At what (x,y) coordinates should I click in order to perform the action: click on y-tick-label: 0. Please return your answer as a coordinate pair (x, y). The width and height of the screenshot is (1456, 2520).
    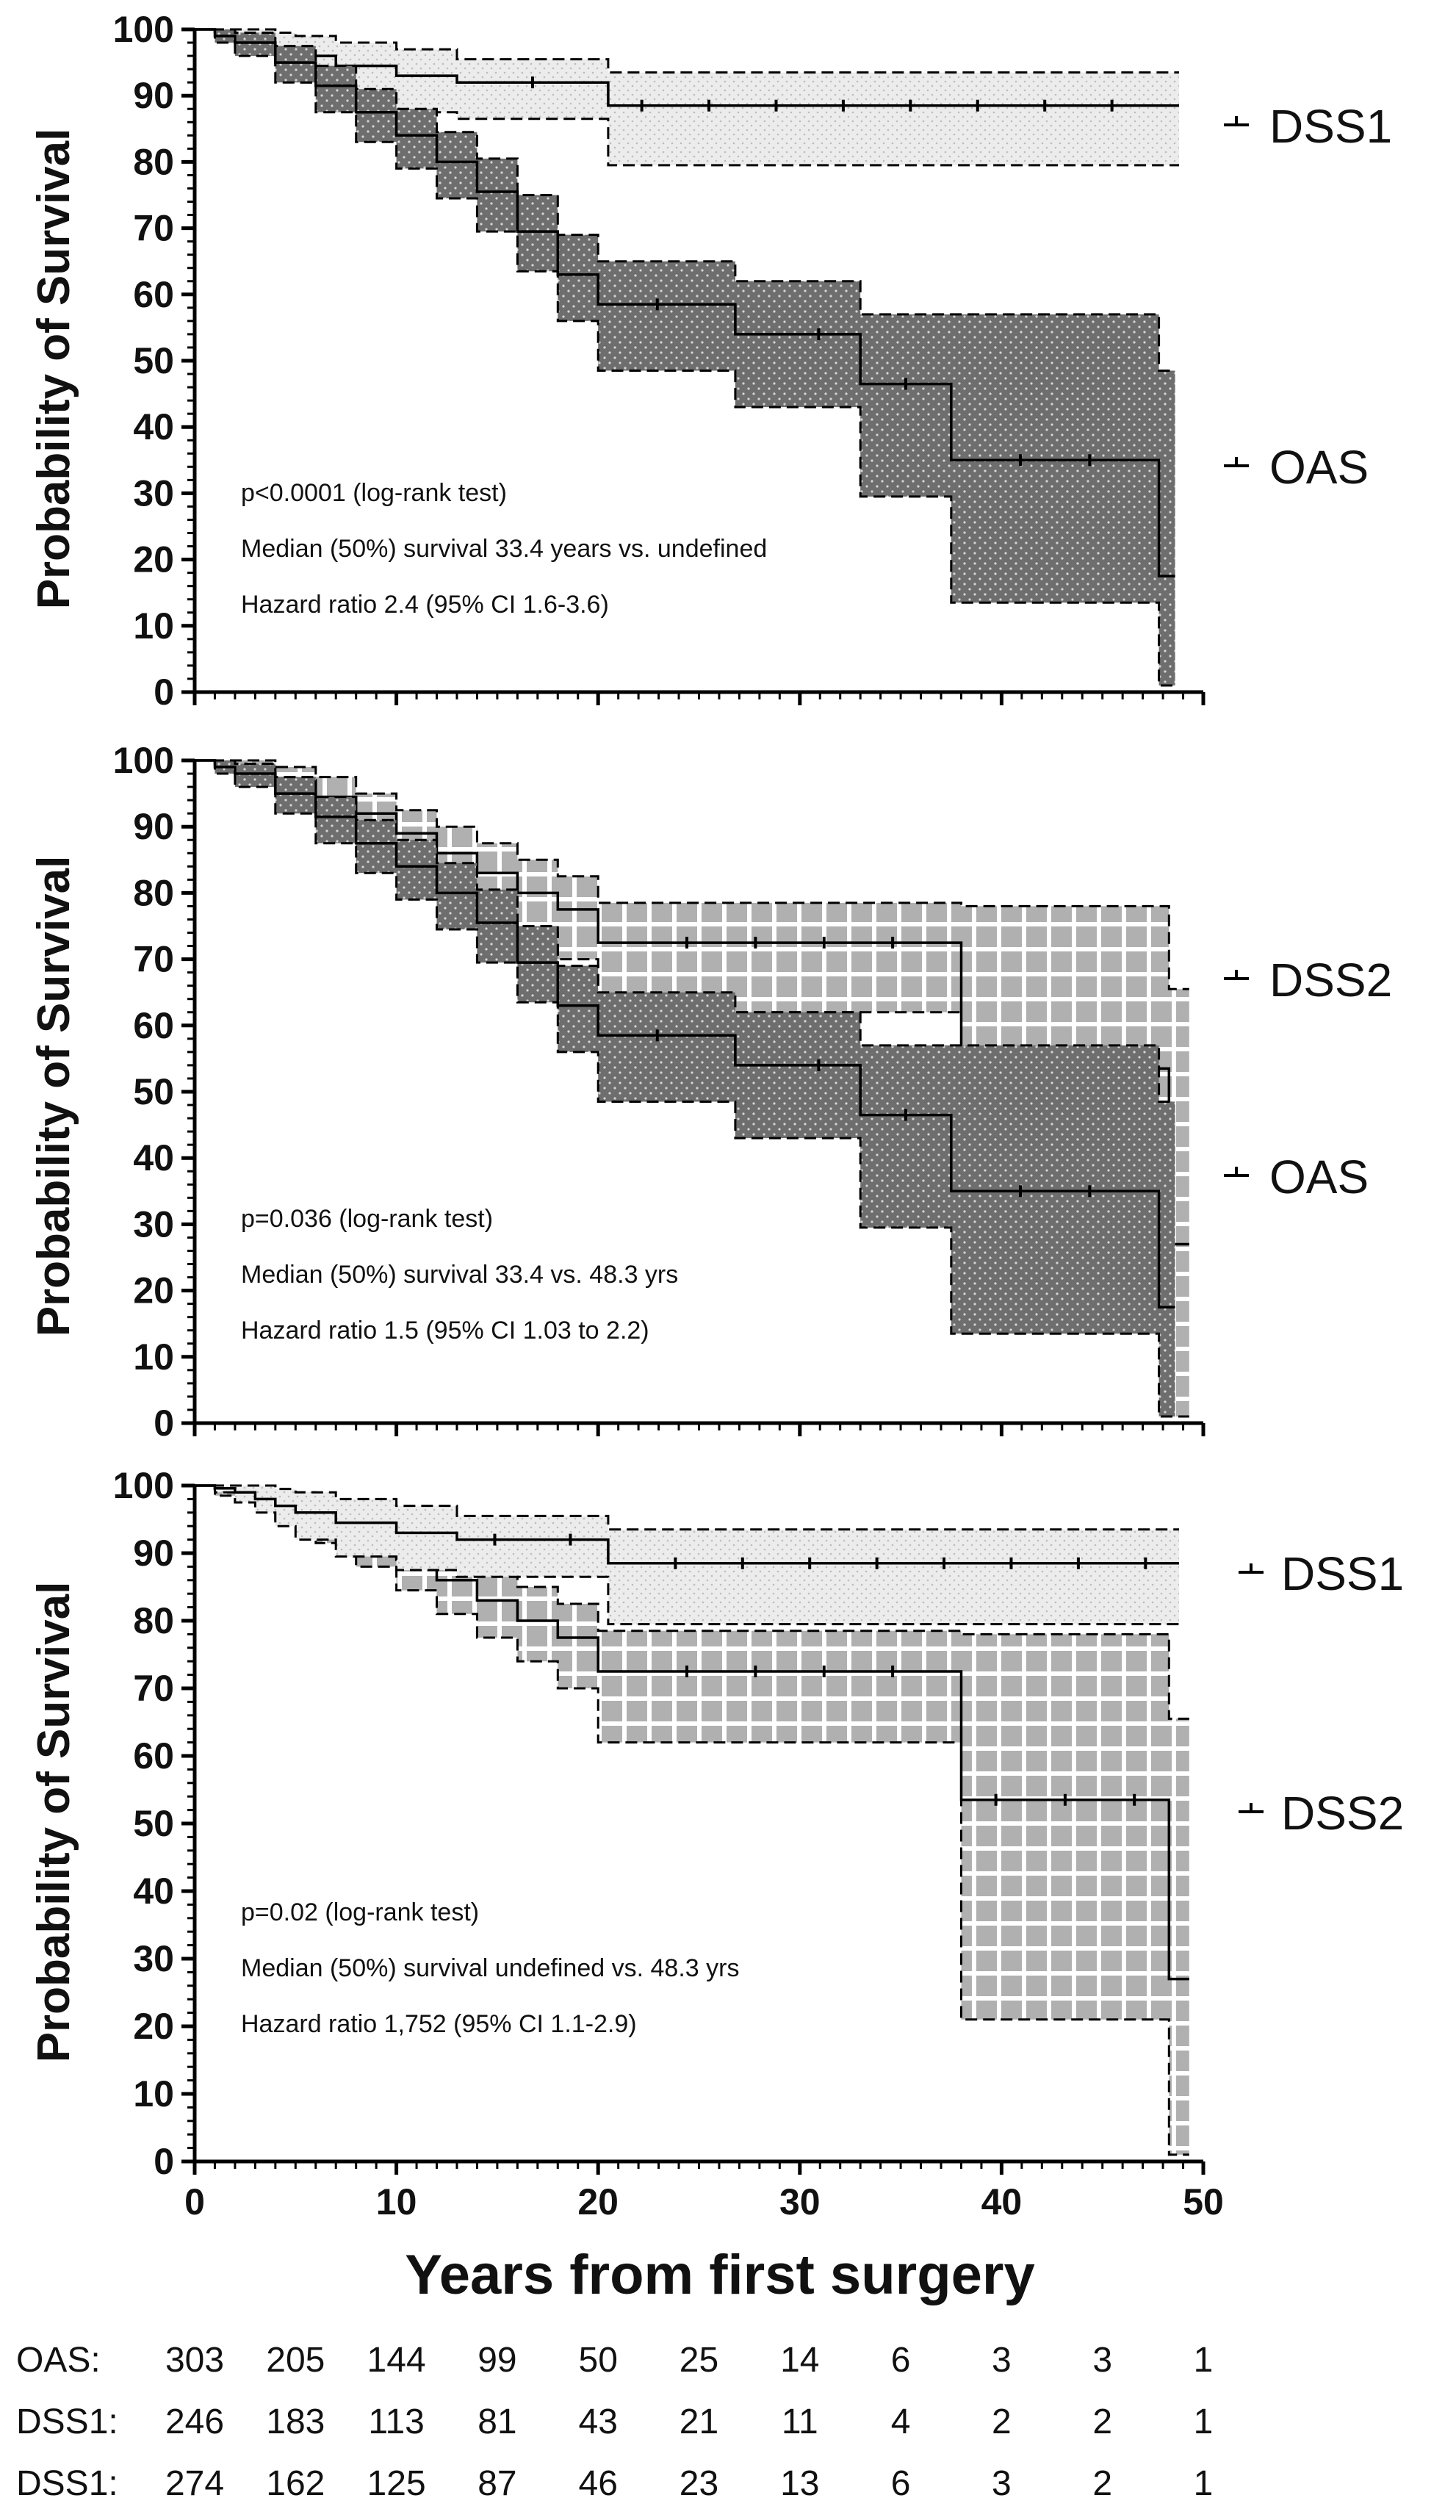
    Looking at the image, I should click on (164, 2162).